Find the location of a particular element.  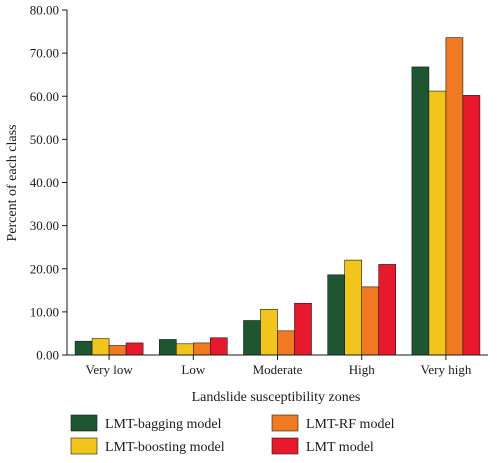

x-tick-label: Very low is located at coordinates (109, 369).